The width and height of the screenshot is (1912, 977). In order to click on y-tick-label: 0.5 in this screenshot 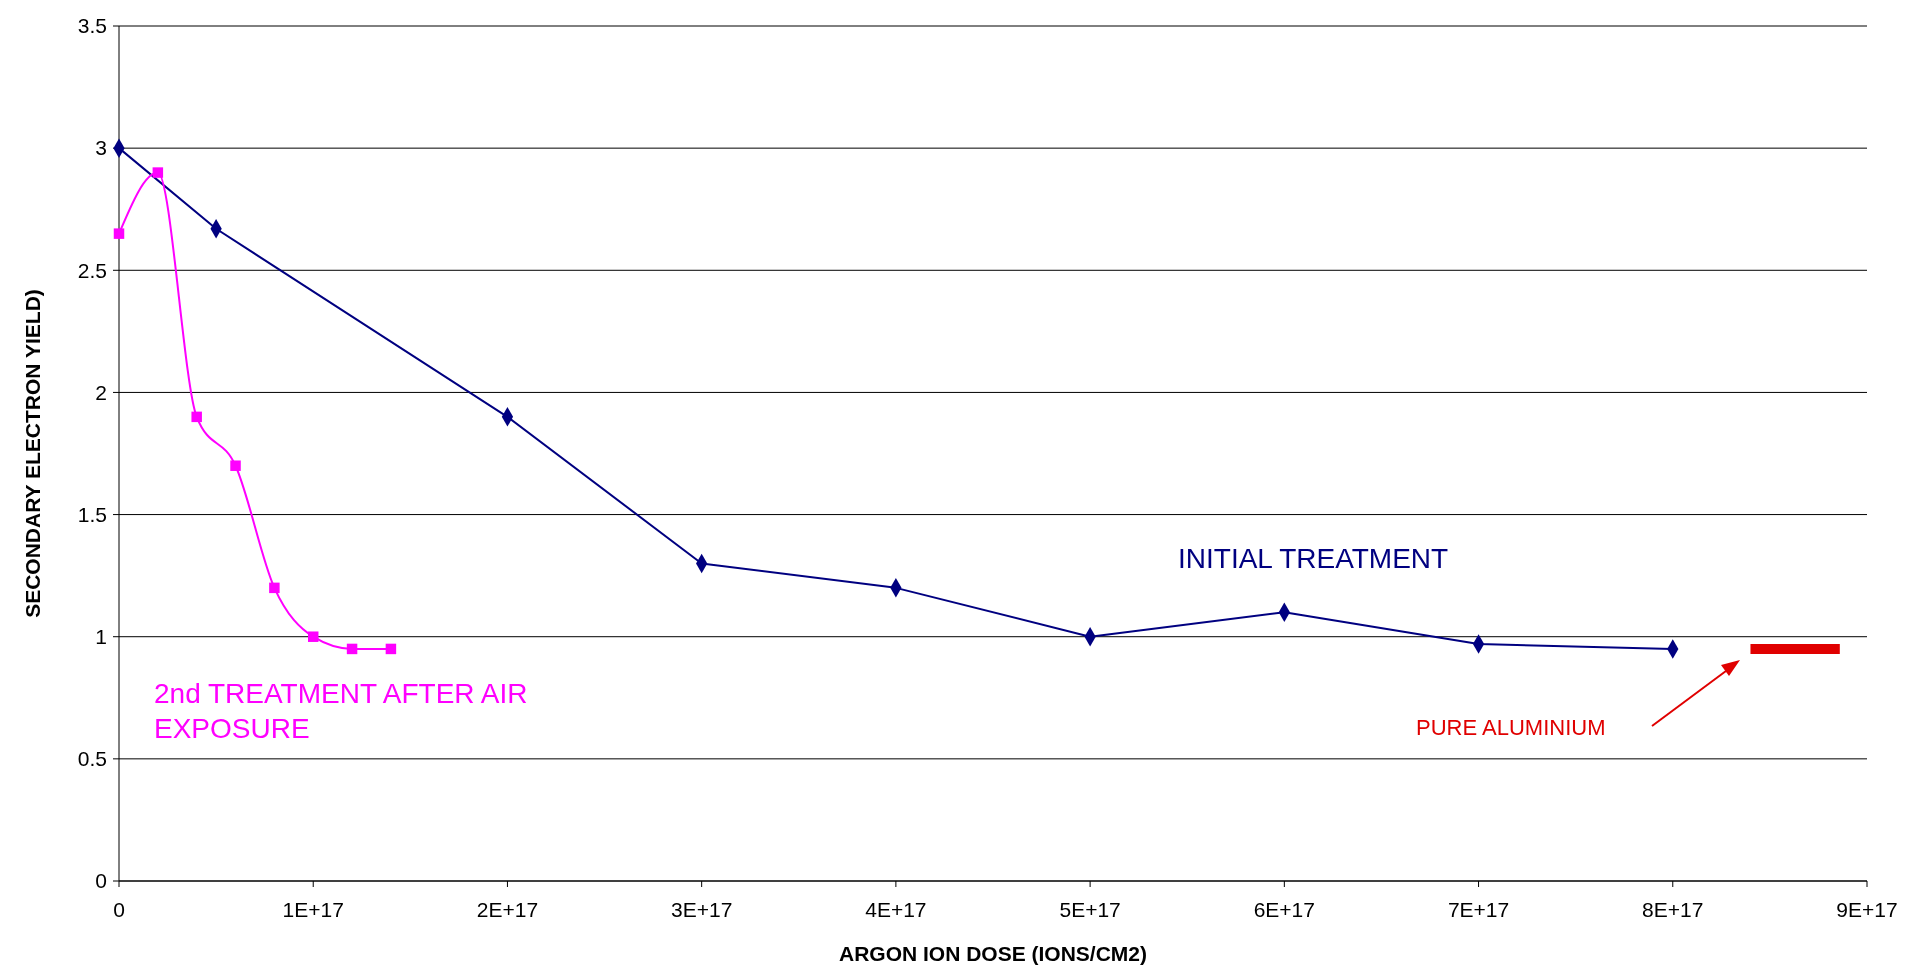, I will do `click(92, 759)`.